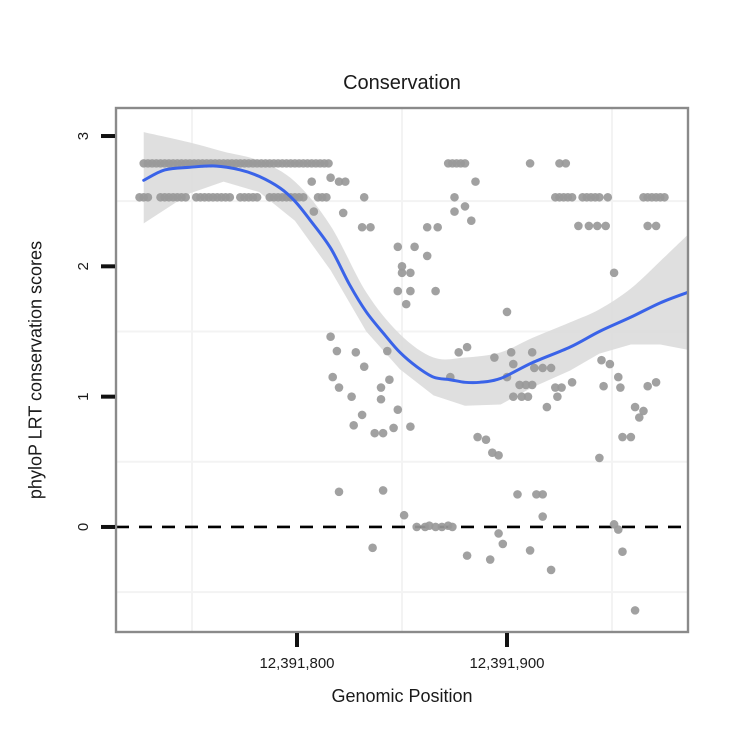 The image size is (750, 750). I want to click on y-tick-label: 2, so click(83, 266).